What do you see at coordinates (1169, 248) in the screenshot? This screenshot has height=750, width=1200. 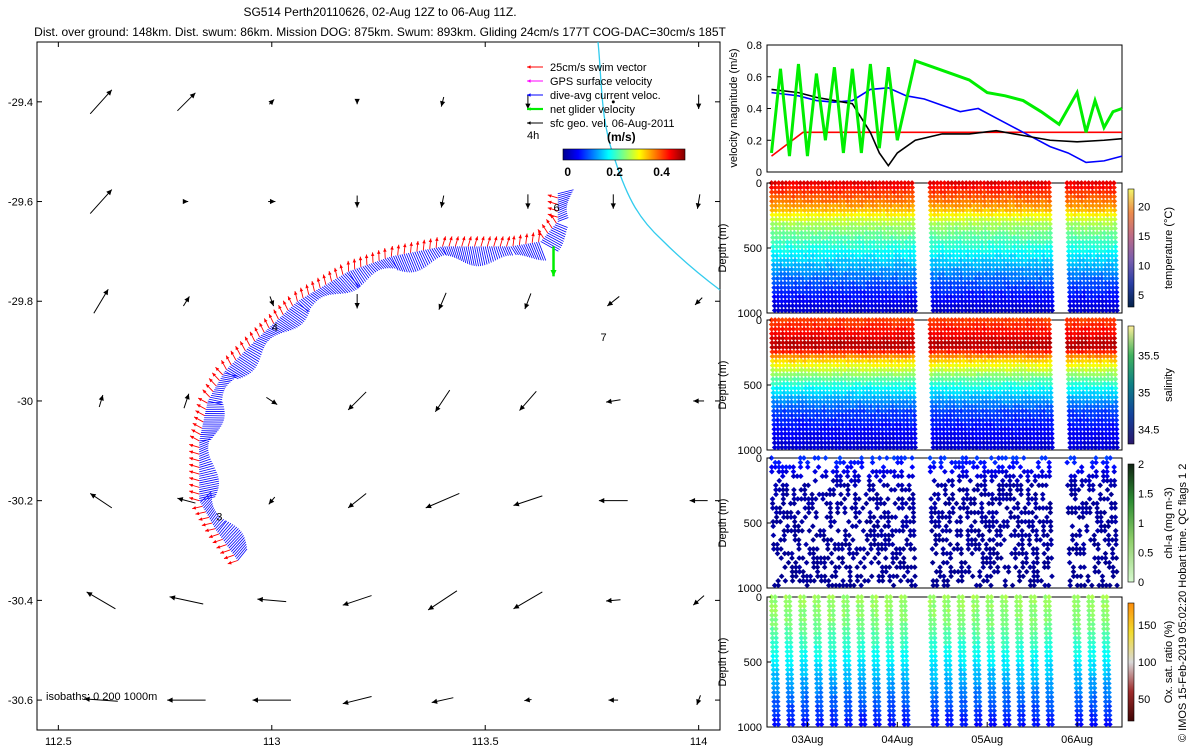 I see `colorbar-label: temperature (°C)` at bounding box center [1169, 248].